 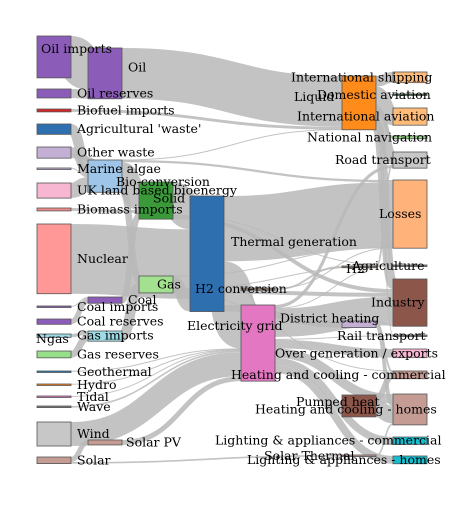 I want to click on node-rect-hydro, so click(x=54, y=384).